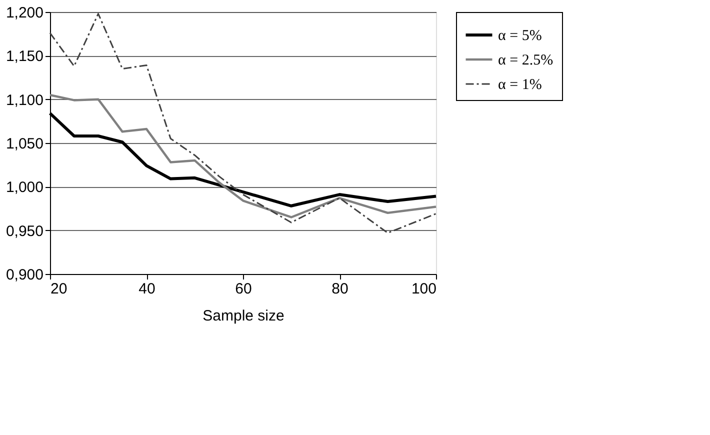 This screenshot has height=435, width=710. What do you see at coordinates (243, 316) in the screenshot?
I see `x-axis-title: Sample size` at bounding box center [243, 316].